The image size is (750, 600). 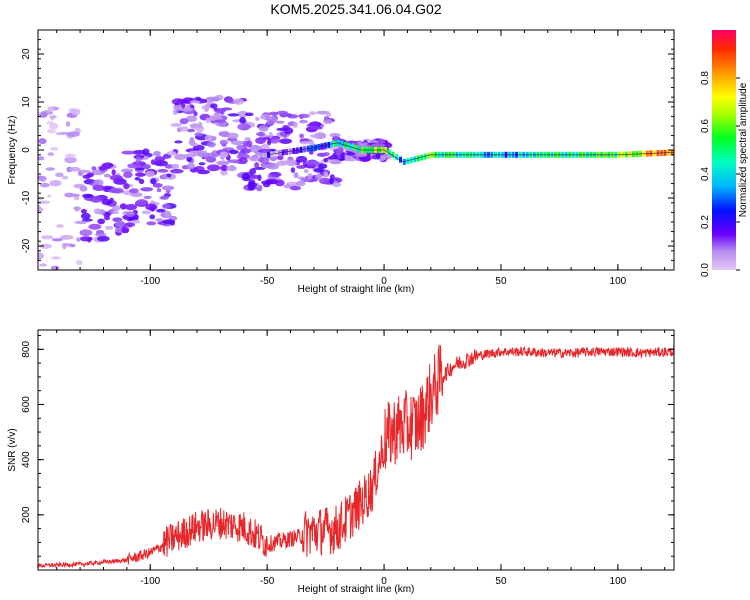 I want to click on x-tick-label: 50, so click(x=501, y=581).